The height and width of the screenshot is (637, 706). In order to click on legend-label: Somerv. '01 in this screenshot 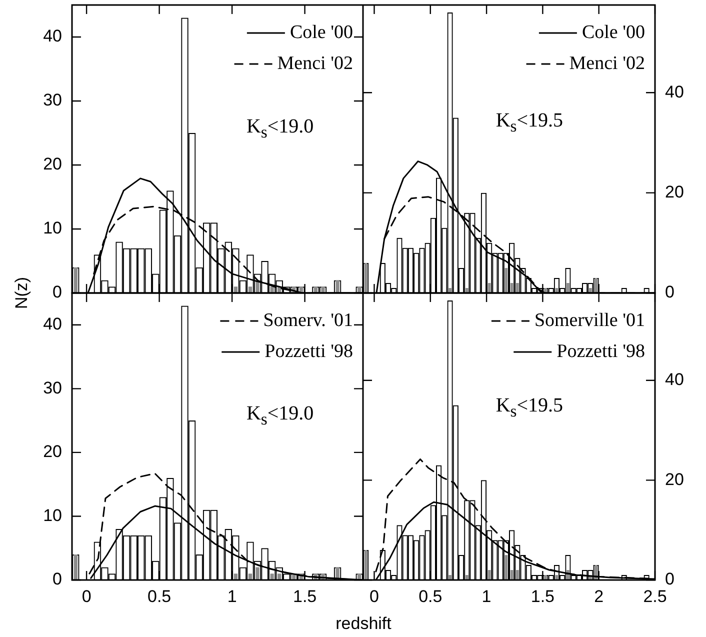, I will do `click(308, 320)`.